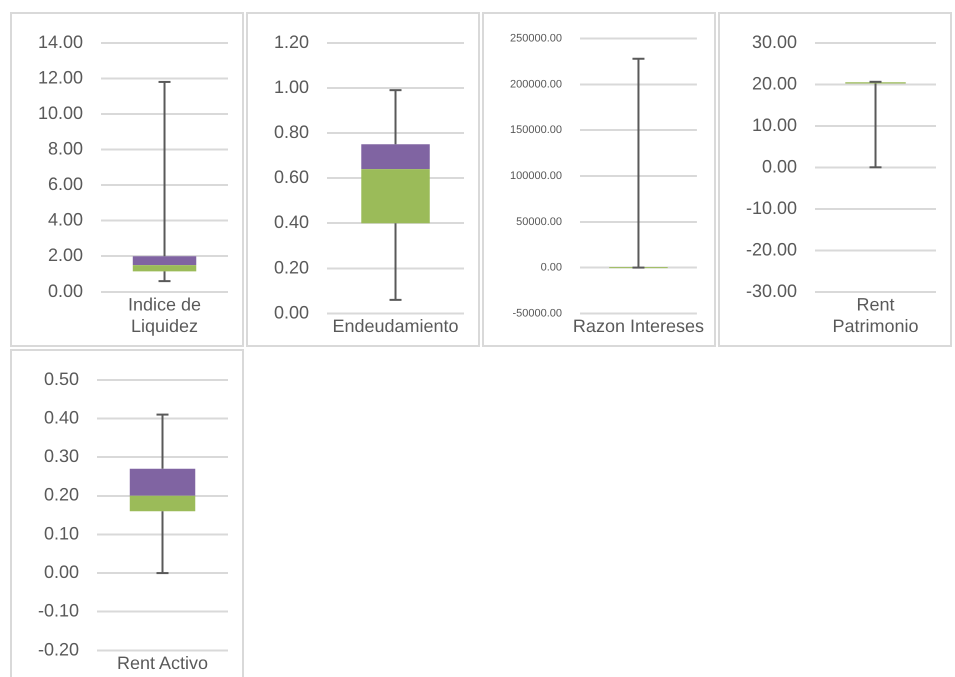  What do you see at coordinates (536, 84) in the screenshot?
I see `y-tick-label: 200000.00` at bounding box center [536, 84].